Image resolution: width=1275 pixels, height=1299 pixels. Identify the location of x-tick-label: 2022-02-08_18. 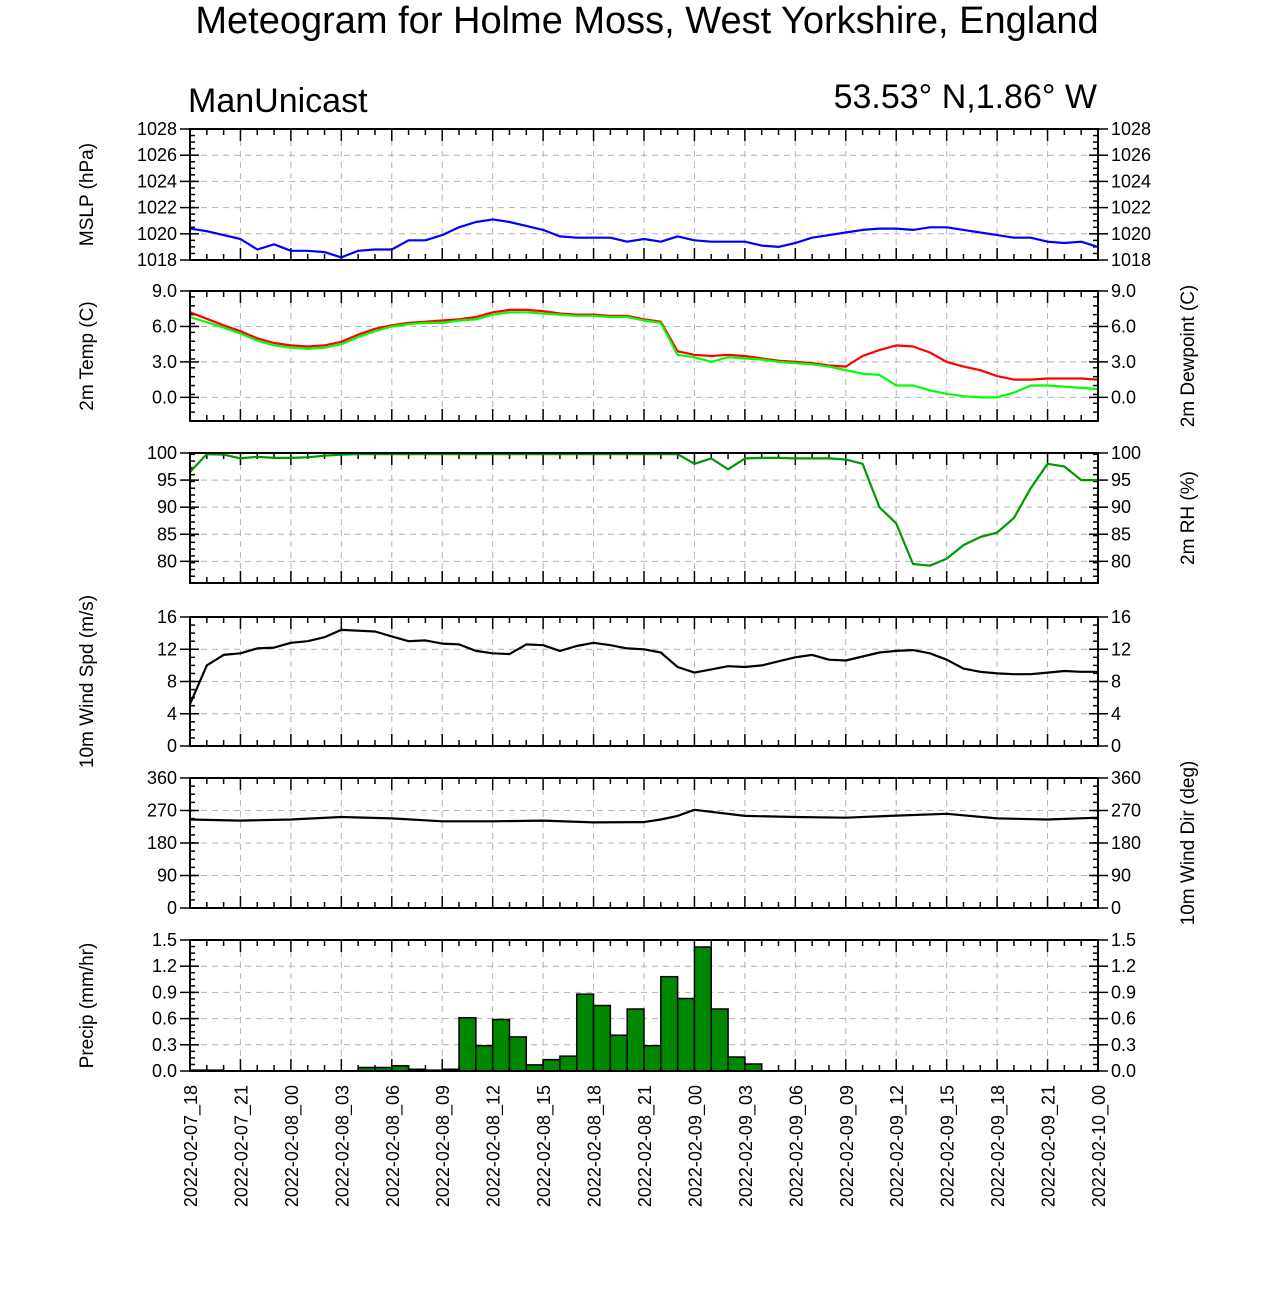
(595, 1146).